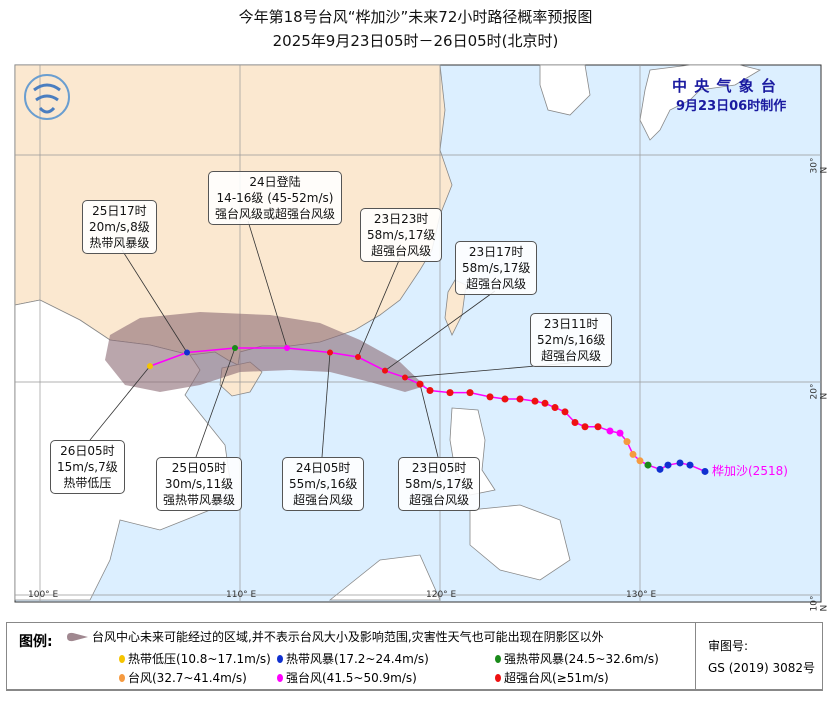  I want to click on forecast-label-box: 24日05时 55m/s,16级 超强台风级, so click(323, 484).